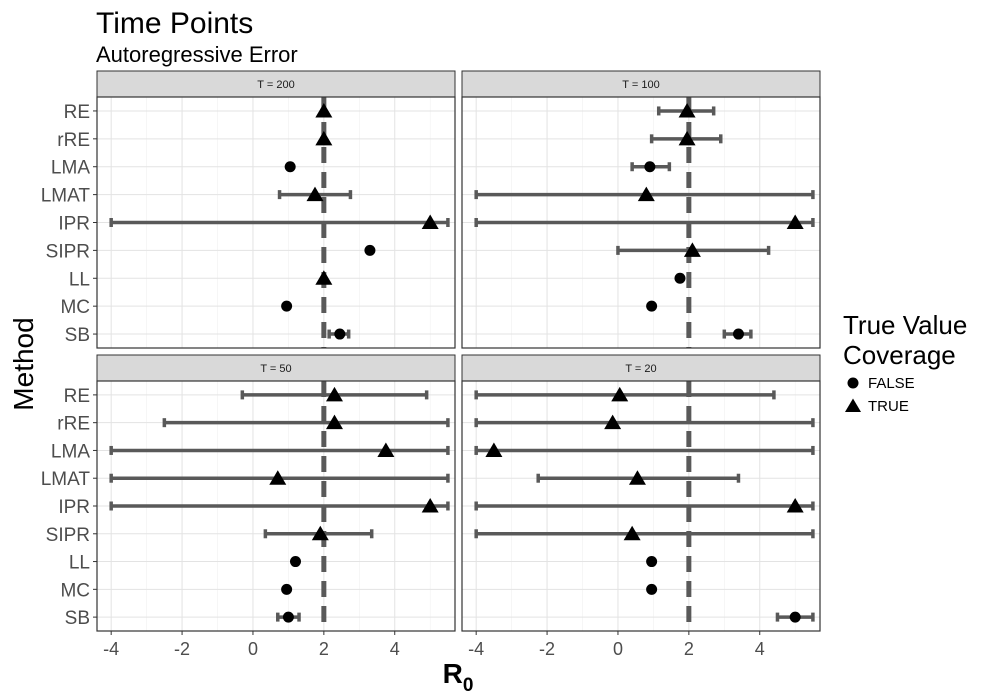 This screenshot has height=700, width=1000. Describe the element at coordinates (275, 369) in the screenshot. I see `facet-strip-label: T = 50` at that location.